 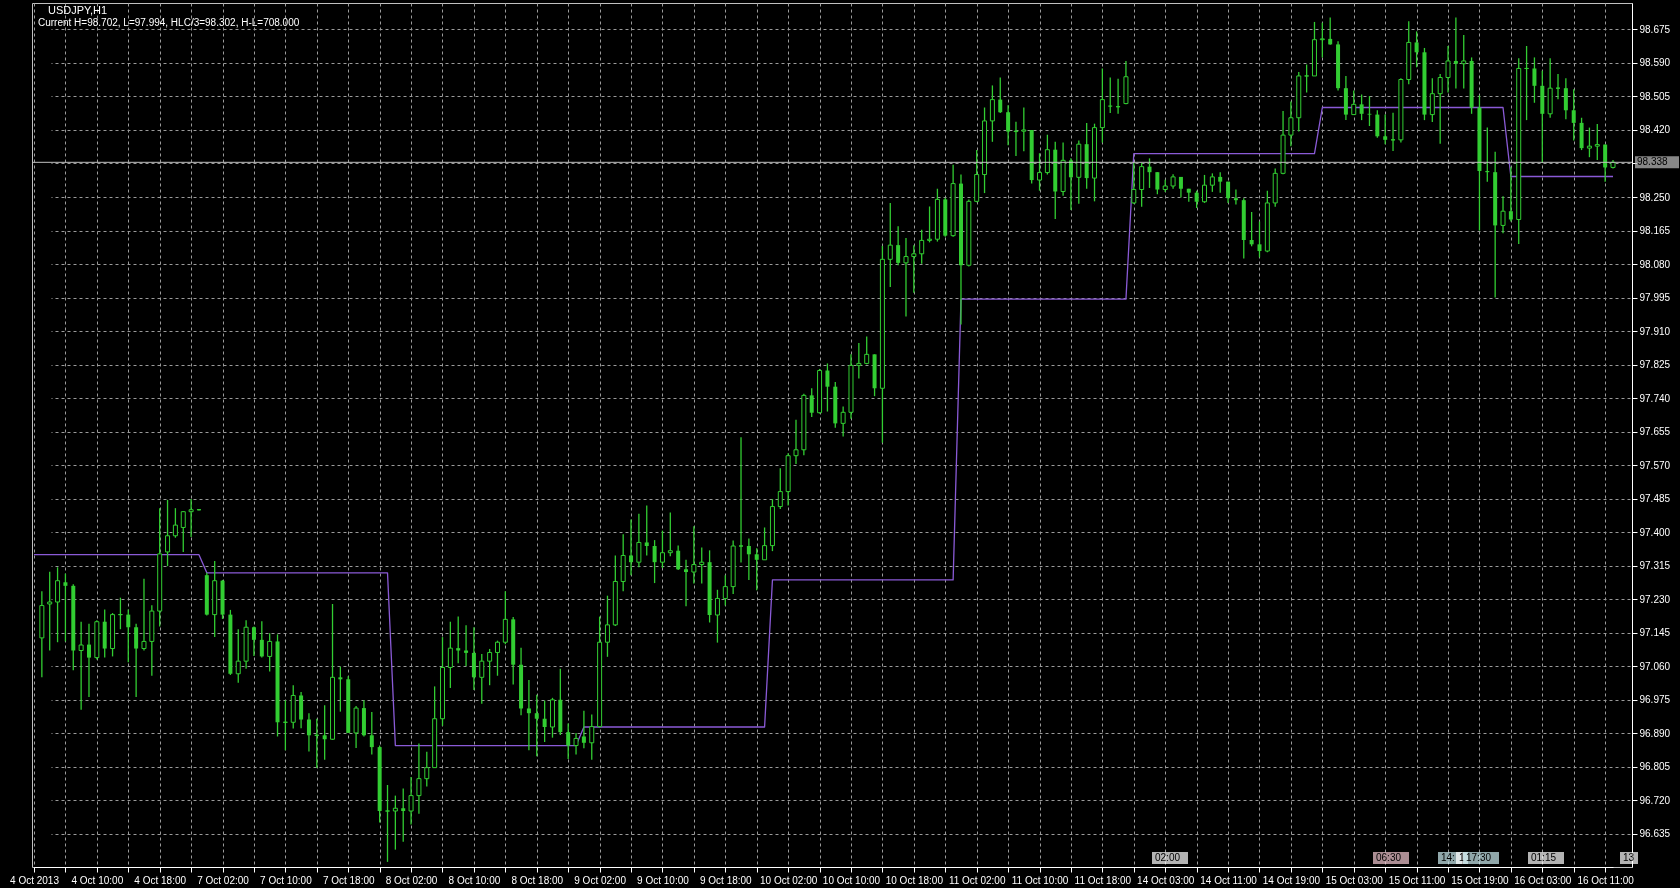 What do you see at coordinates (474, 880) in the screenshot?
I see `x-tick-label: 8 Oct 10:00` at bounding box center [474, 880].